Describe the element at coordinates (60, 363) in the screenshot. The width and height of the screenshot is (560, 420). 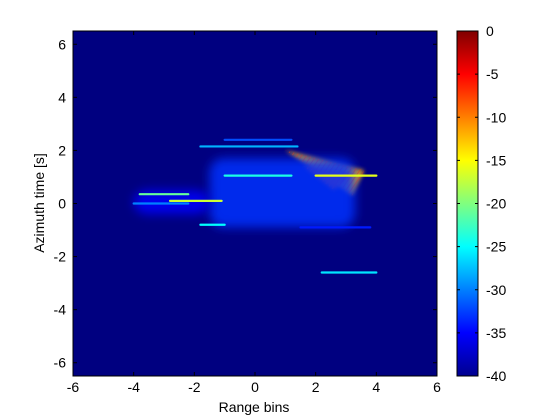
I see `y-tick-label: -6` at that location.